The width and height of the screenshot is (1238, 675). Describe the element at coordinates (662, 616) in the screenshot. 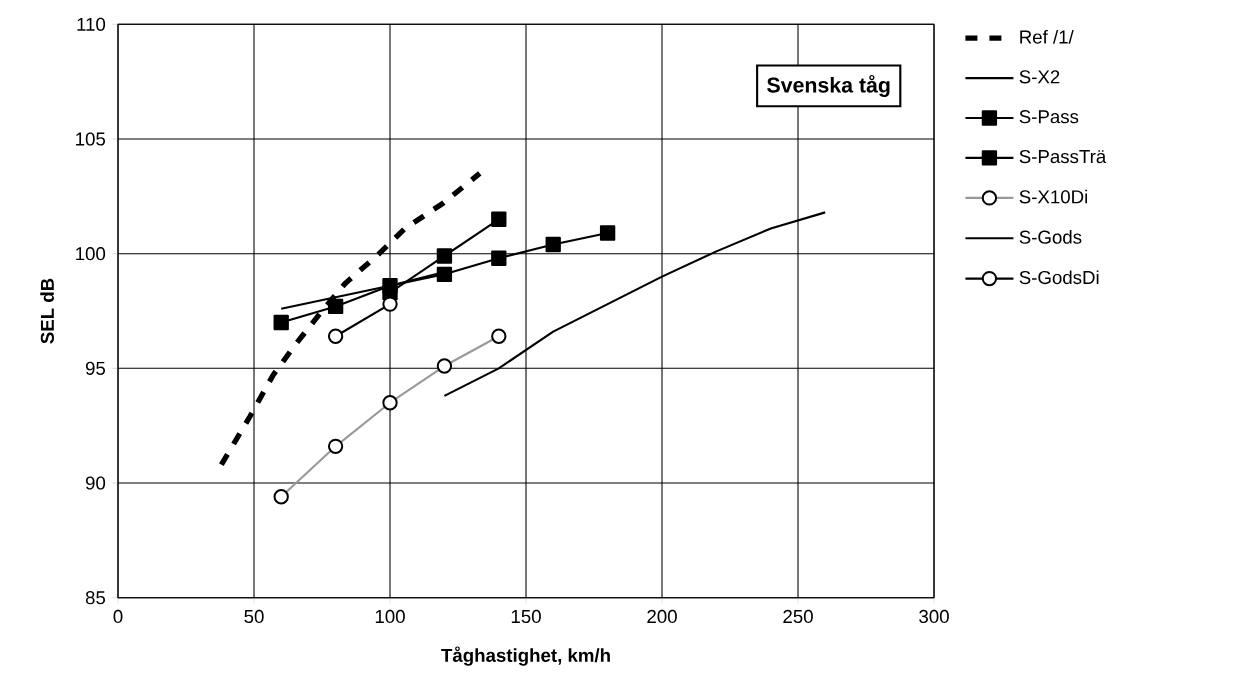

I see `x-tick-label: 200` at that location.